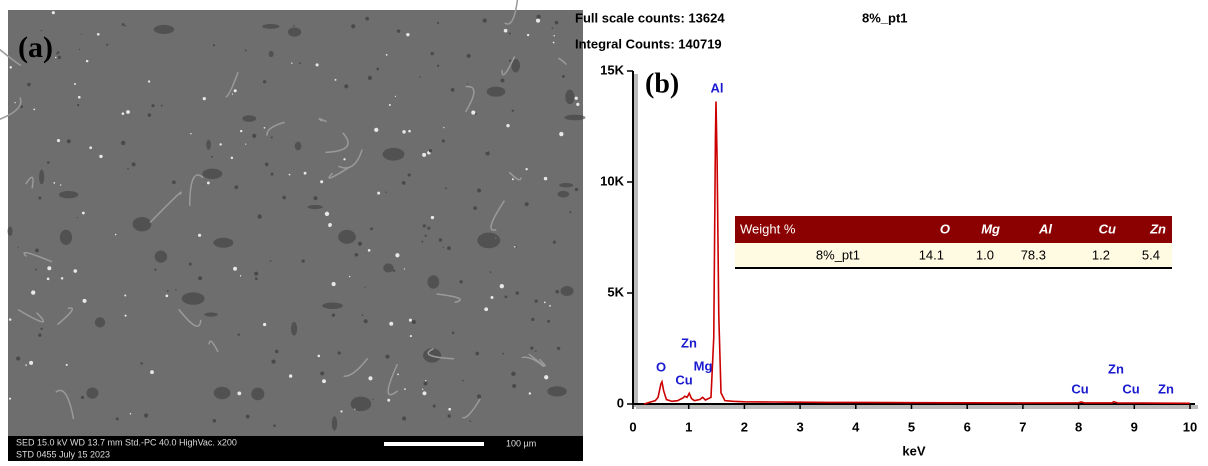  I want to click on x-tick-label: 8, so click(1078, 426).